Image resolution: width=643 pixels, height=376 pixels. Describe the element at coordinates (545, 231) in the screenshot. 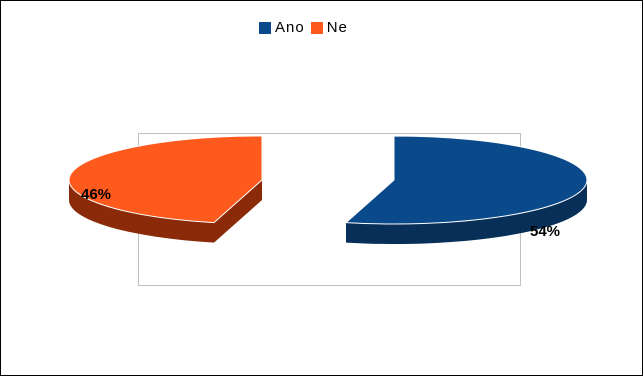

I see `data-label-ano: 54%` at that location.